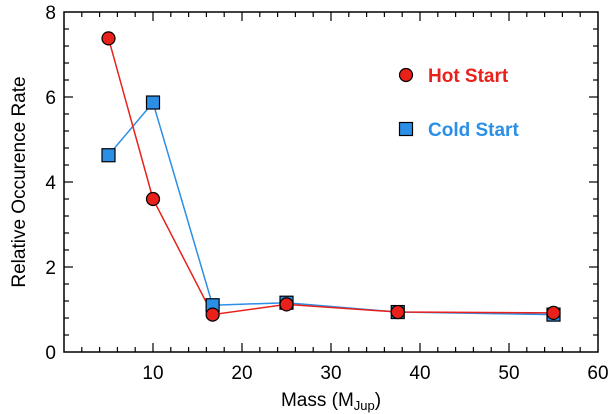 Image resolution: width=610 pixels, height=414 pixels. I want to click on y-tick-label: 2, so click(50, 268).